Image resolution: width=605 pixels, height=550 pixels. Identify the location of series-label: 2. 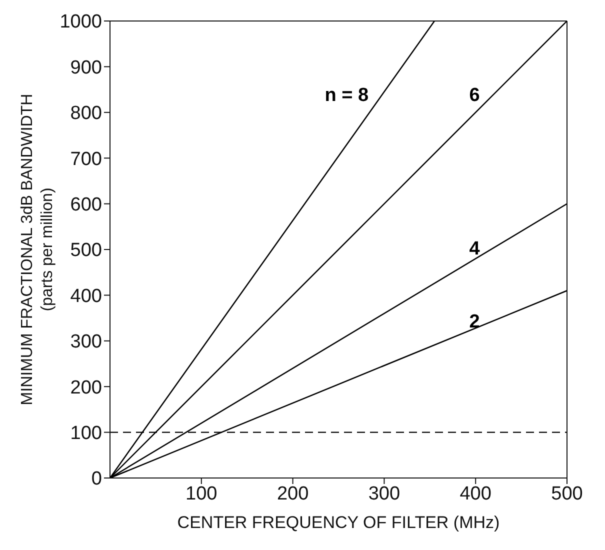
(474, 321).